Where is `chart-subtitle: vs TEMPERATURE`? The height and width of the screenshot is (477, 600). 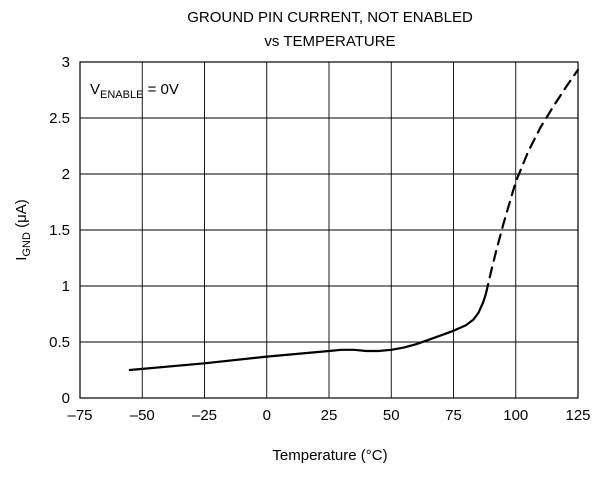 chart-subtitle: vs TEMPERATURE is located at coordinates (329, 41).